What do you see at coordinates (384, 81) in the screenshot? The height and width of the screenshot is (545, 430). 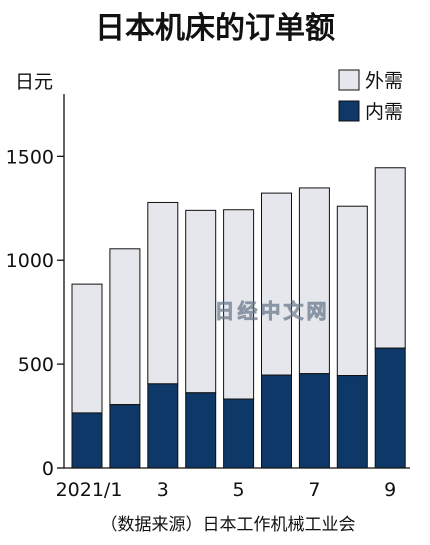 I see `legend-label-foreign: 外需` at bounding box center [384, 81].